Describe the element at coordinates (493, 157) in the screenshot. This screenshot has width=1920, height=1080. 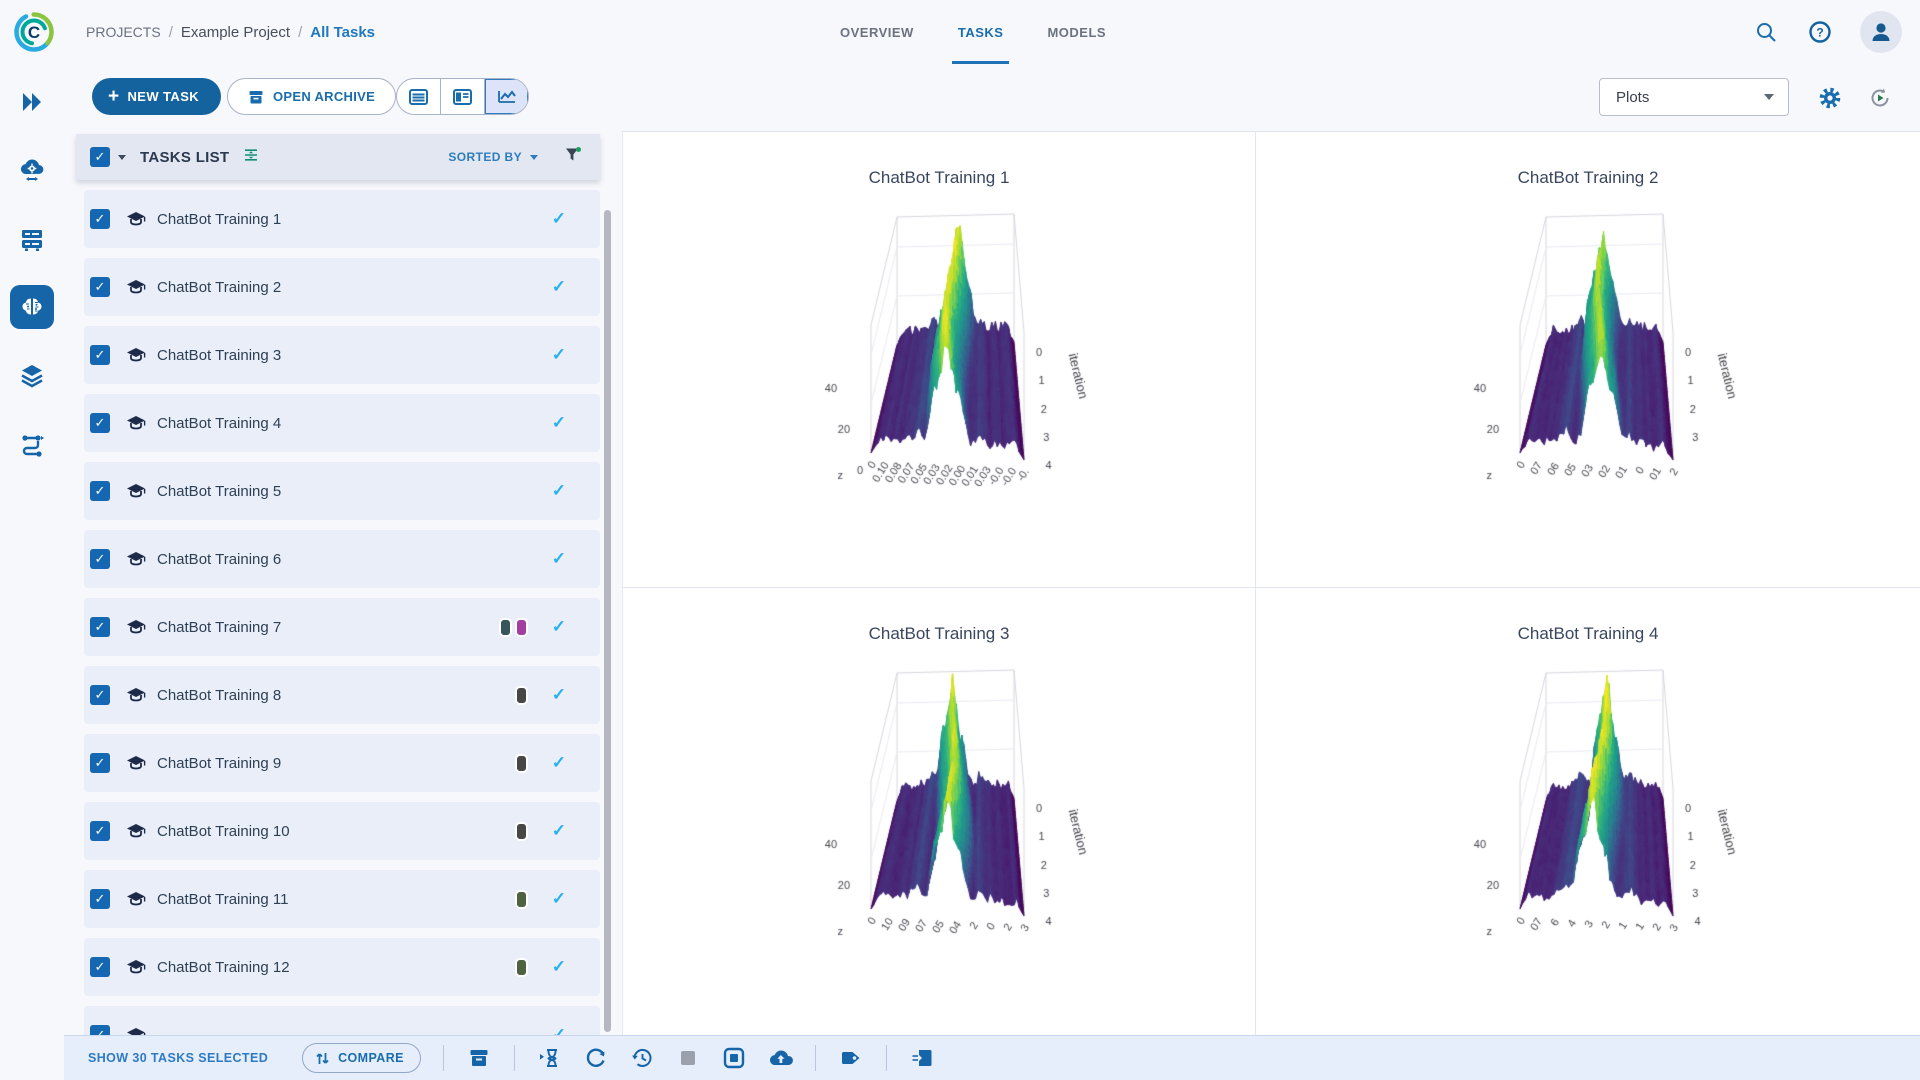
I see `sorted-by-dropdown: SORTED BY` at that location.